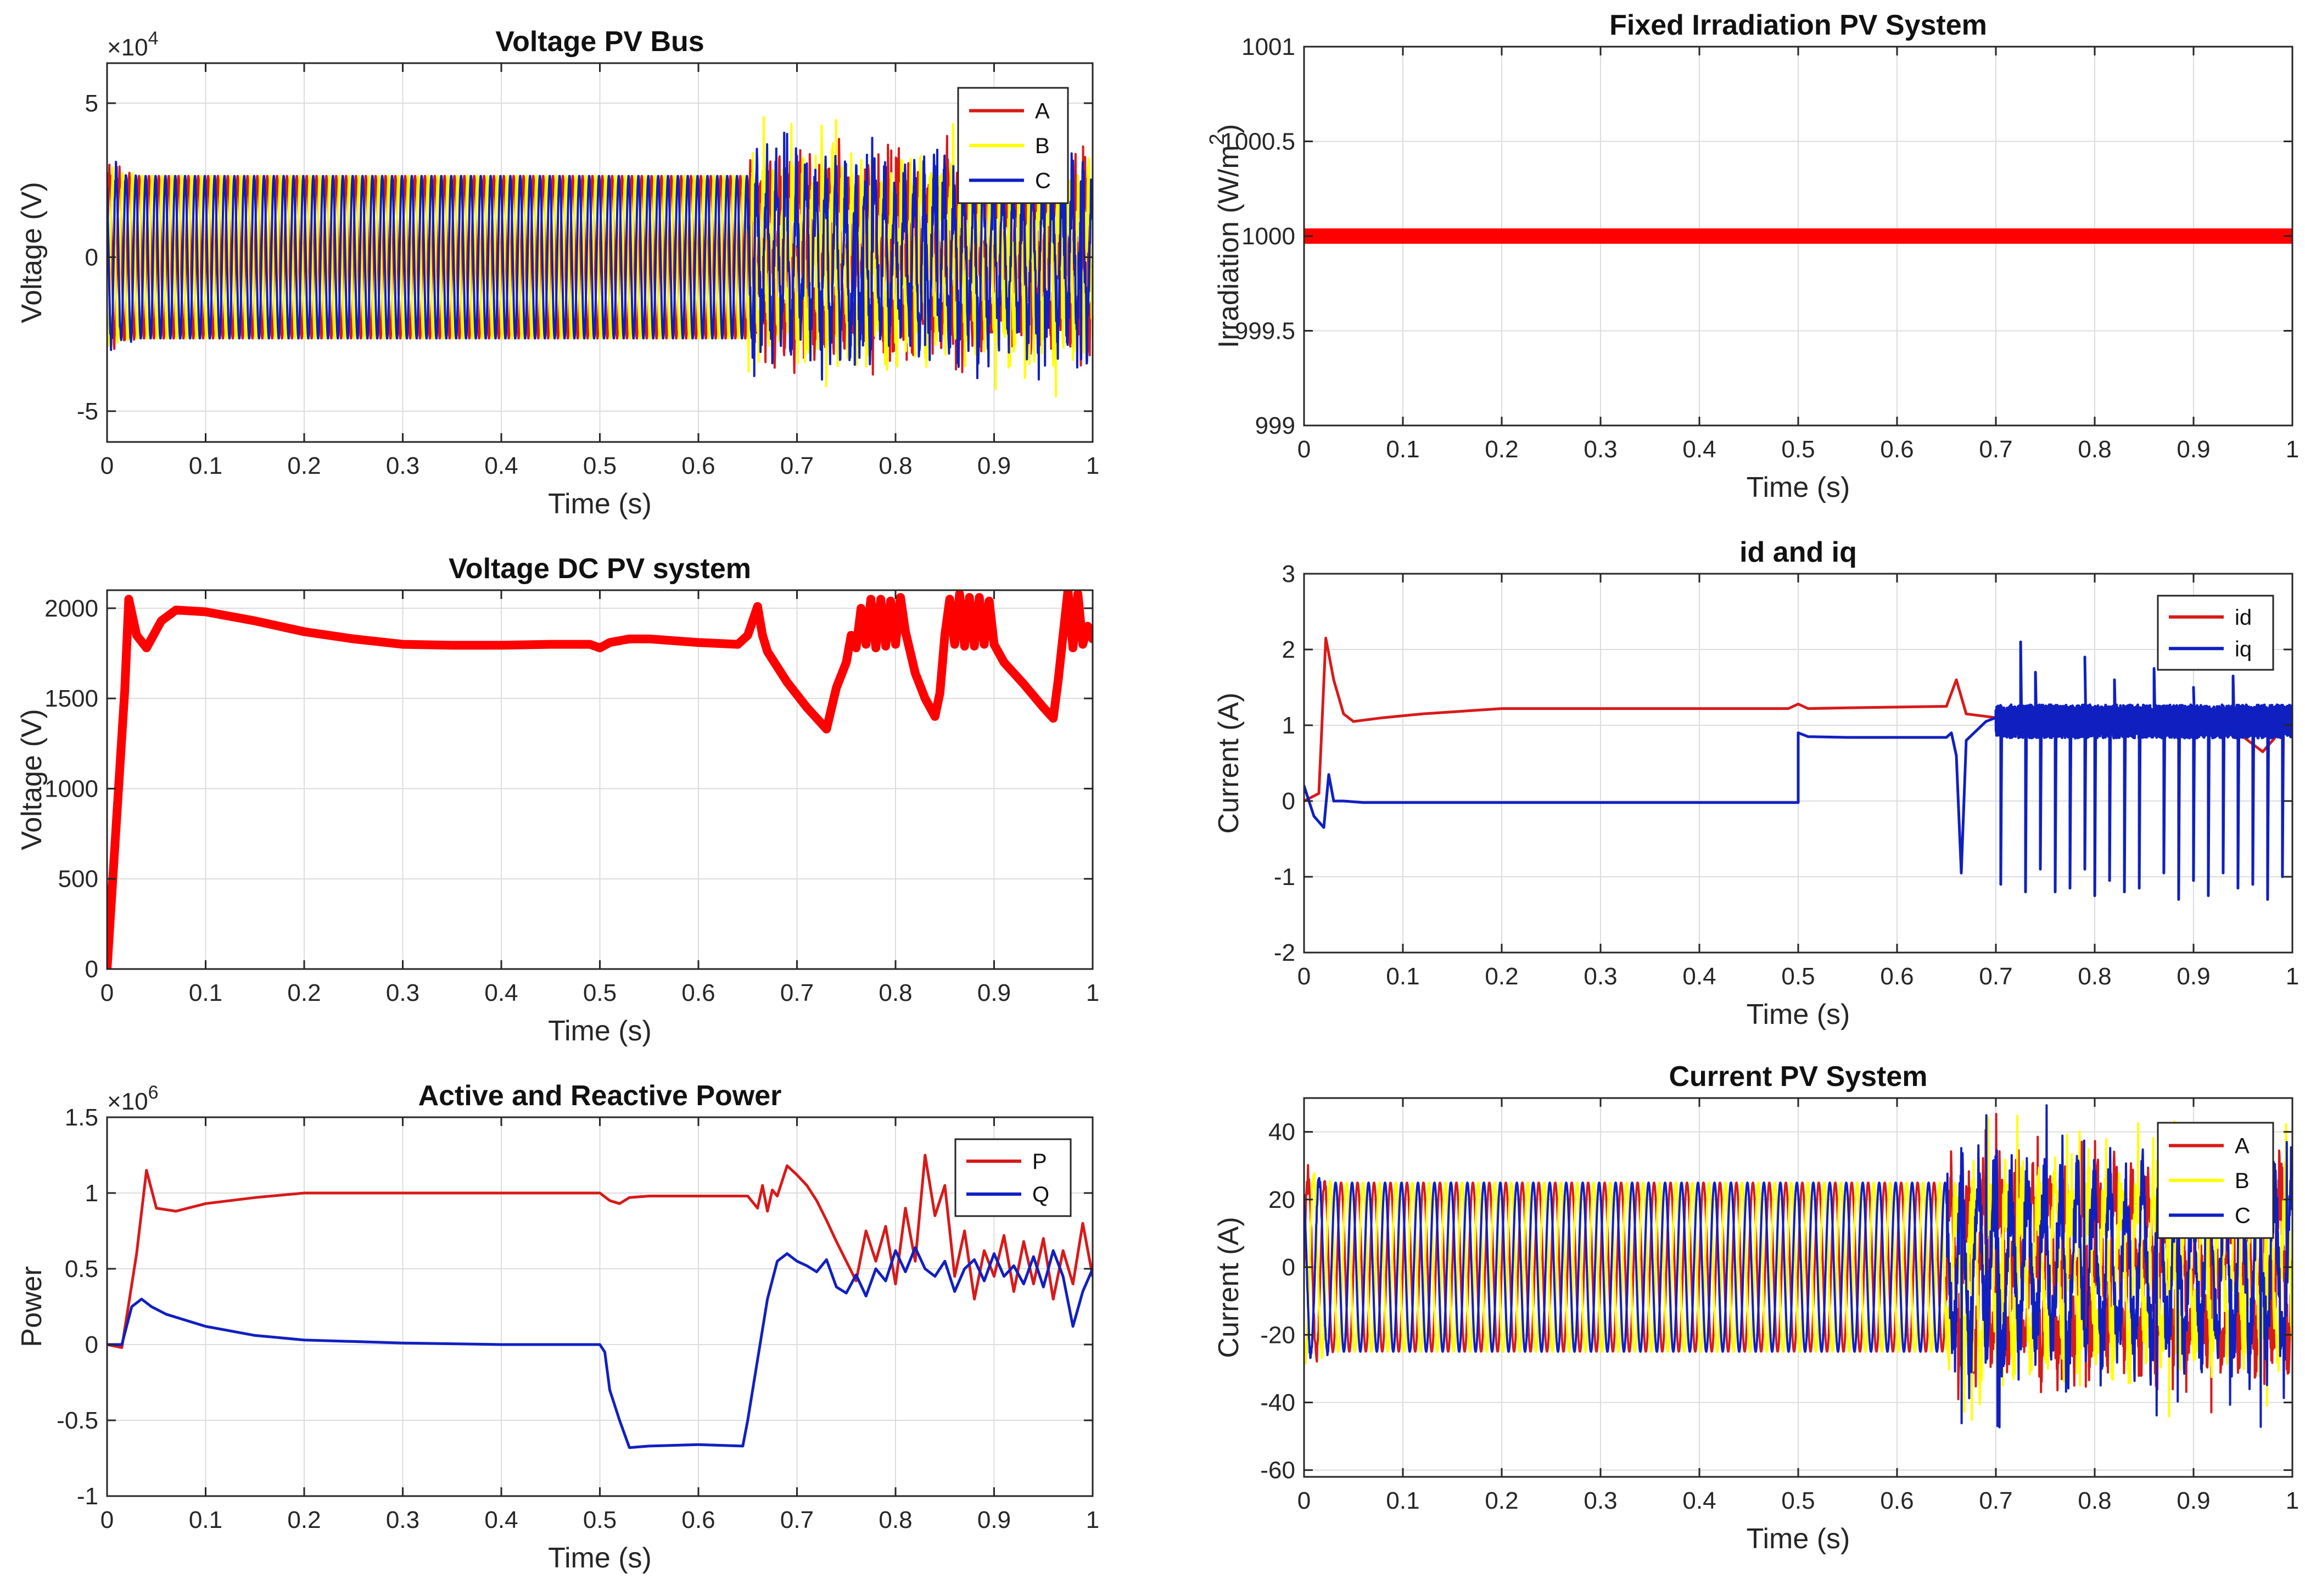 Image resolution: width=2305 pixels, height=1596 pixels. What do you see at coordinates (599, 42) in the screenshot?
I see `chart-title: Voltage PV Bus` at bounding box center [599, 42].